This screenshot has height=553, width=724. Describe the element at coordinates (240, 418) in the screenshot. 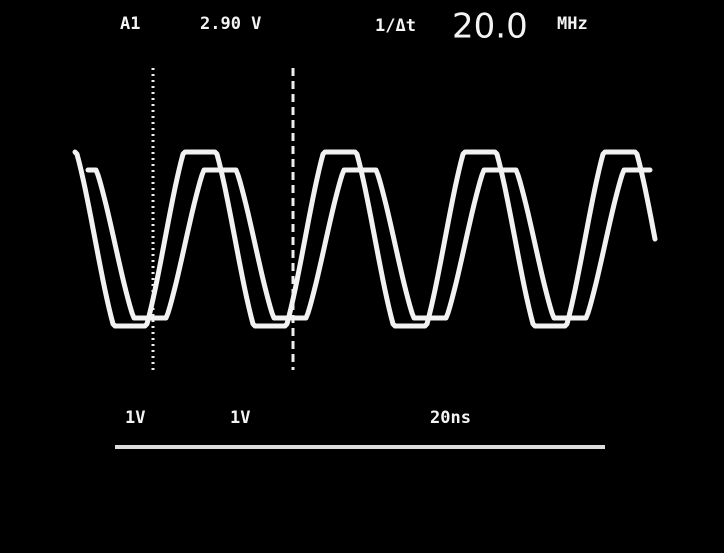

I see `ch2-scale: 1V` at that location.